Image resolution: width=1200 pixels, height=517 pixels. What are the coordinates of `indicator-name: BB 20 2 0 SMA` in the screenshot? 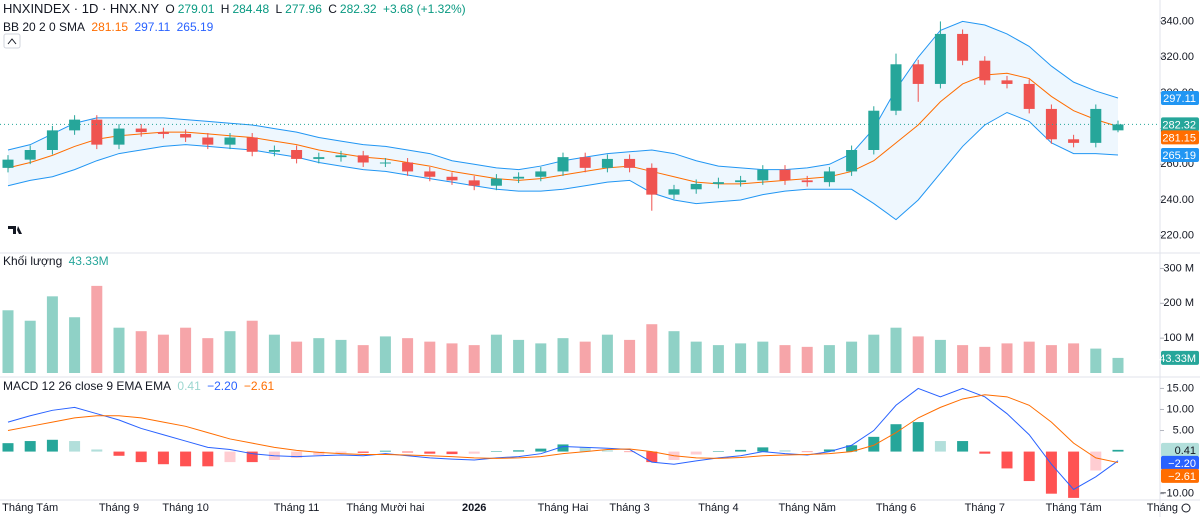 It's located at (44, 27).